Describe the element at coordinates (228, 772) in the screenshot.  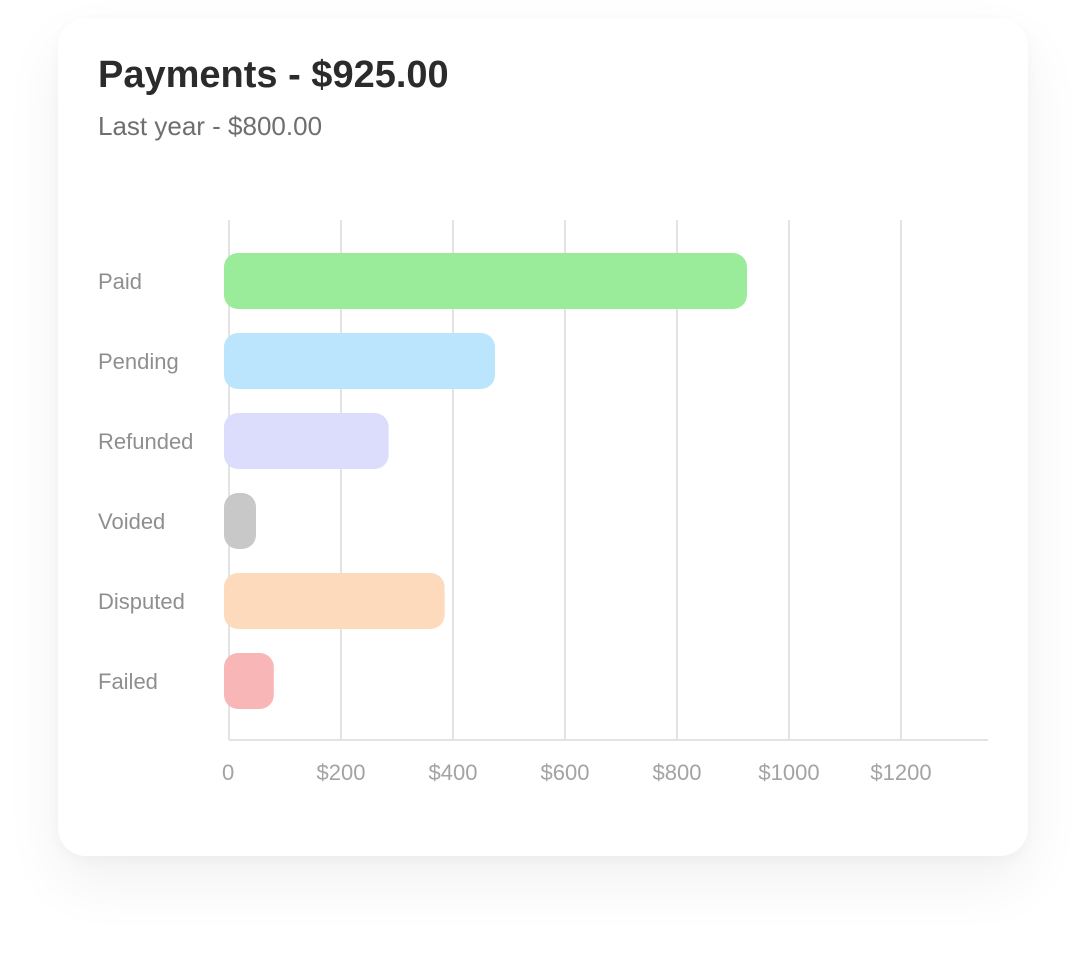
I see `x-tick-label-0: 0` at that location.